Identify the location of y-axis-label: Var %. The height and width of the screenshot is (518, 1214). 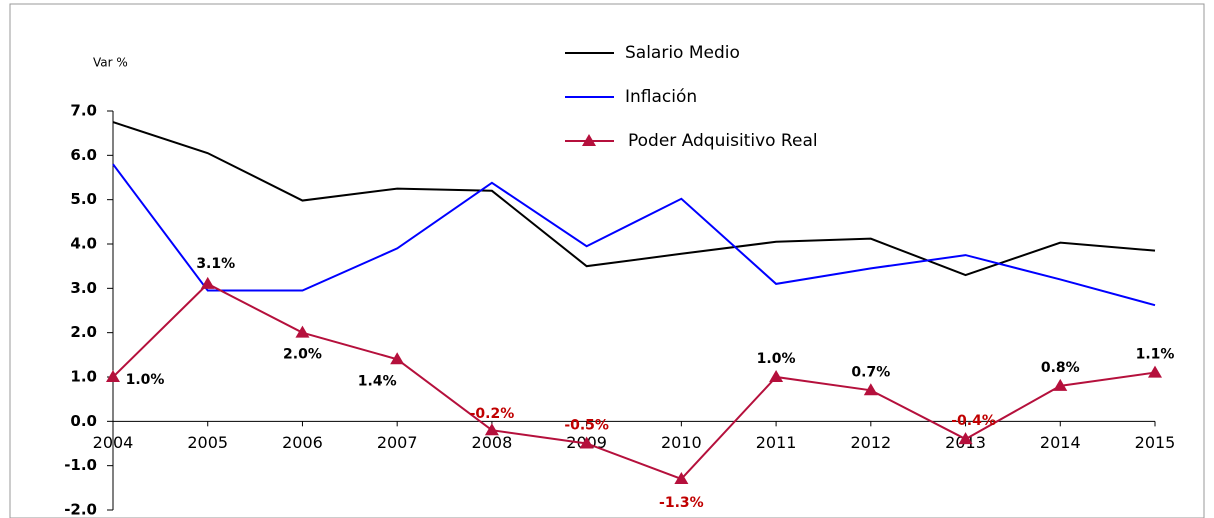
(110, 63).